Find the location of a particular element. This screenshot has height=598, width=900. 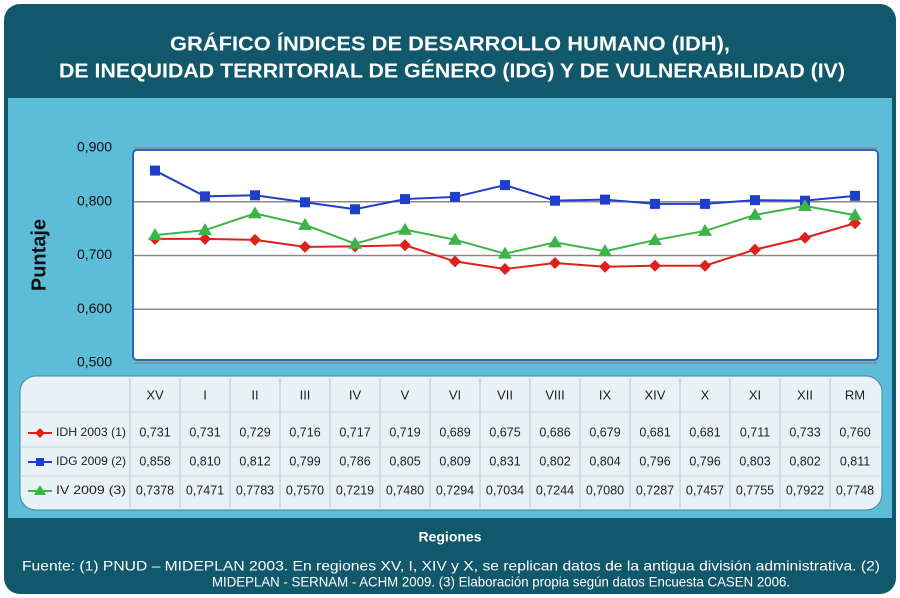

table-value: 0,7783 is located at coordinates (255, 490).